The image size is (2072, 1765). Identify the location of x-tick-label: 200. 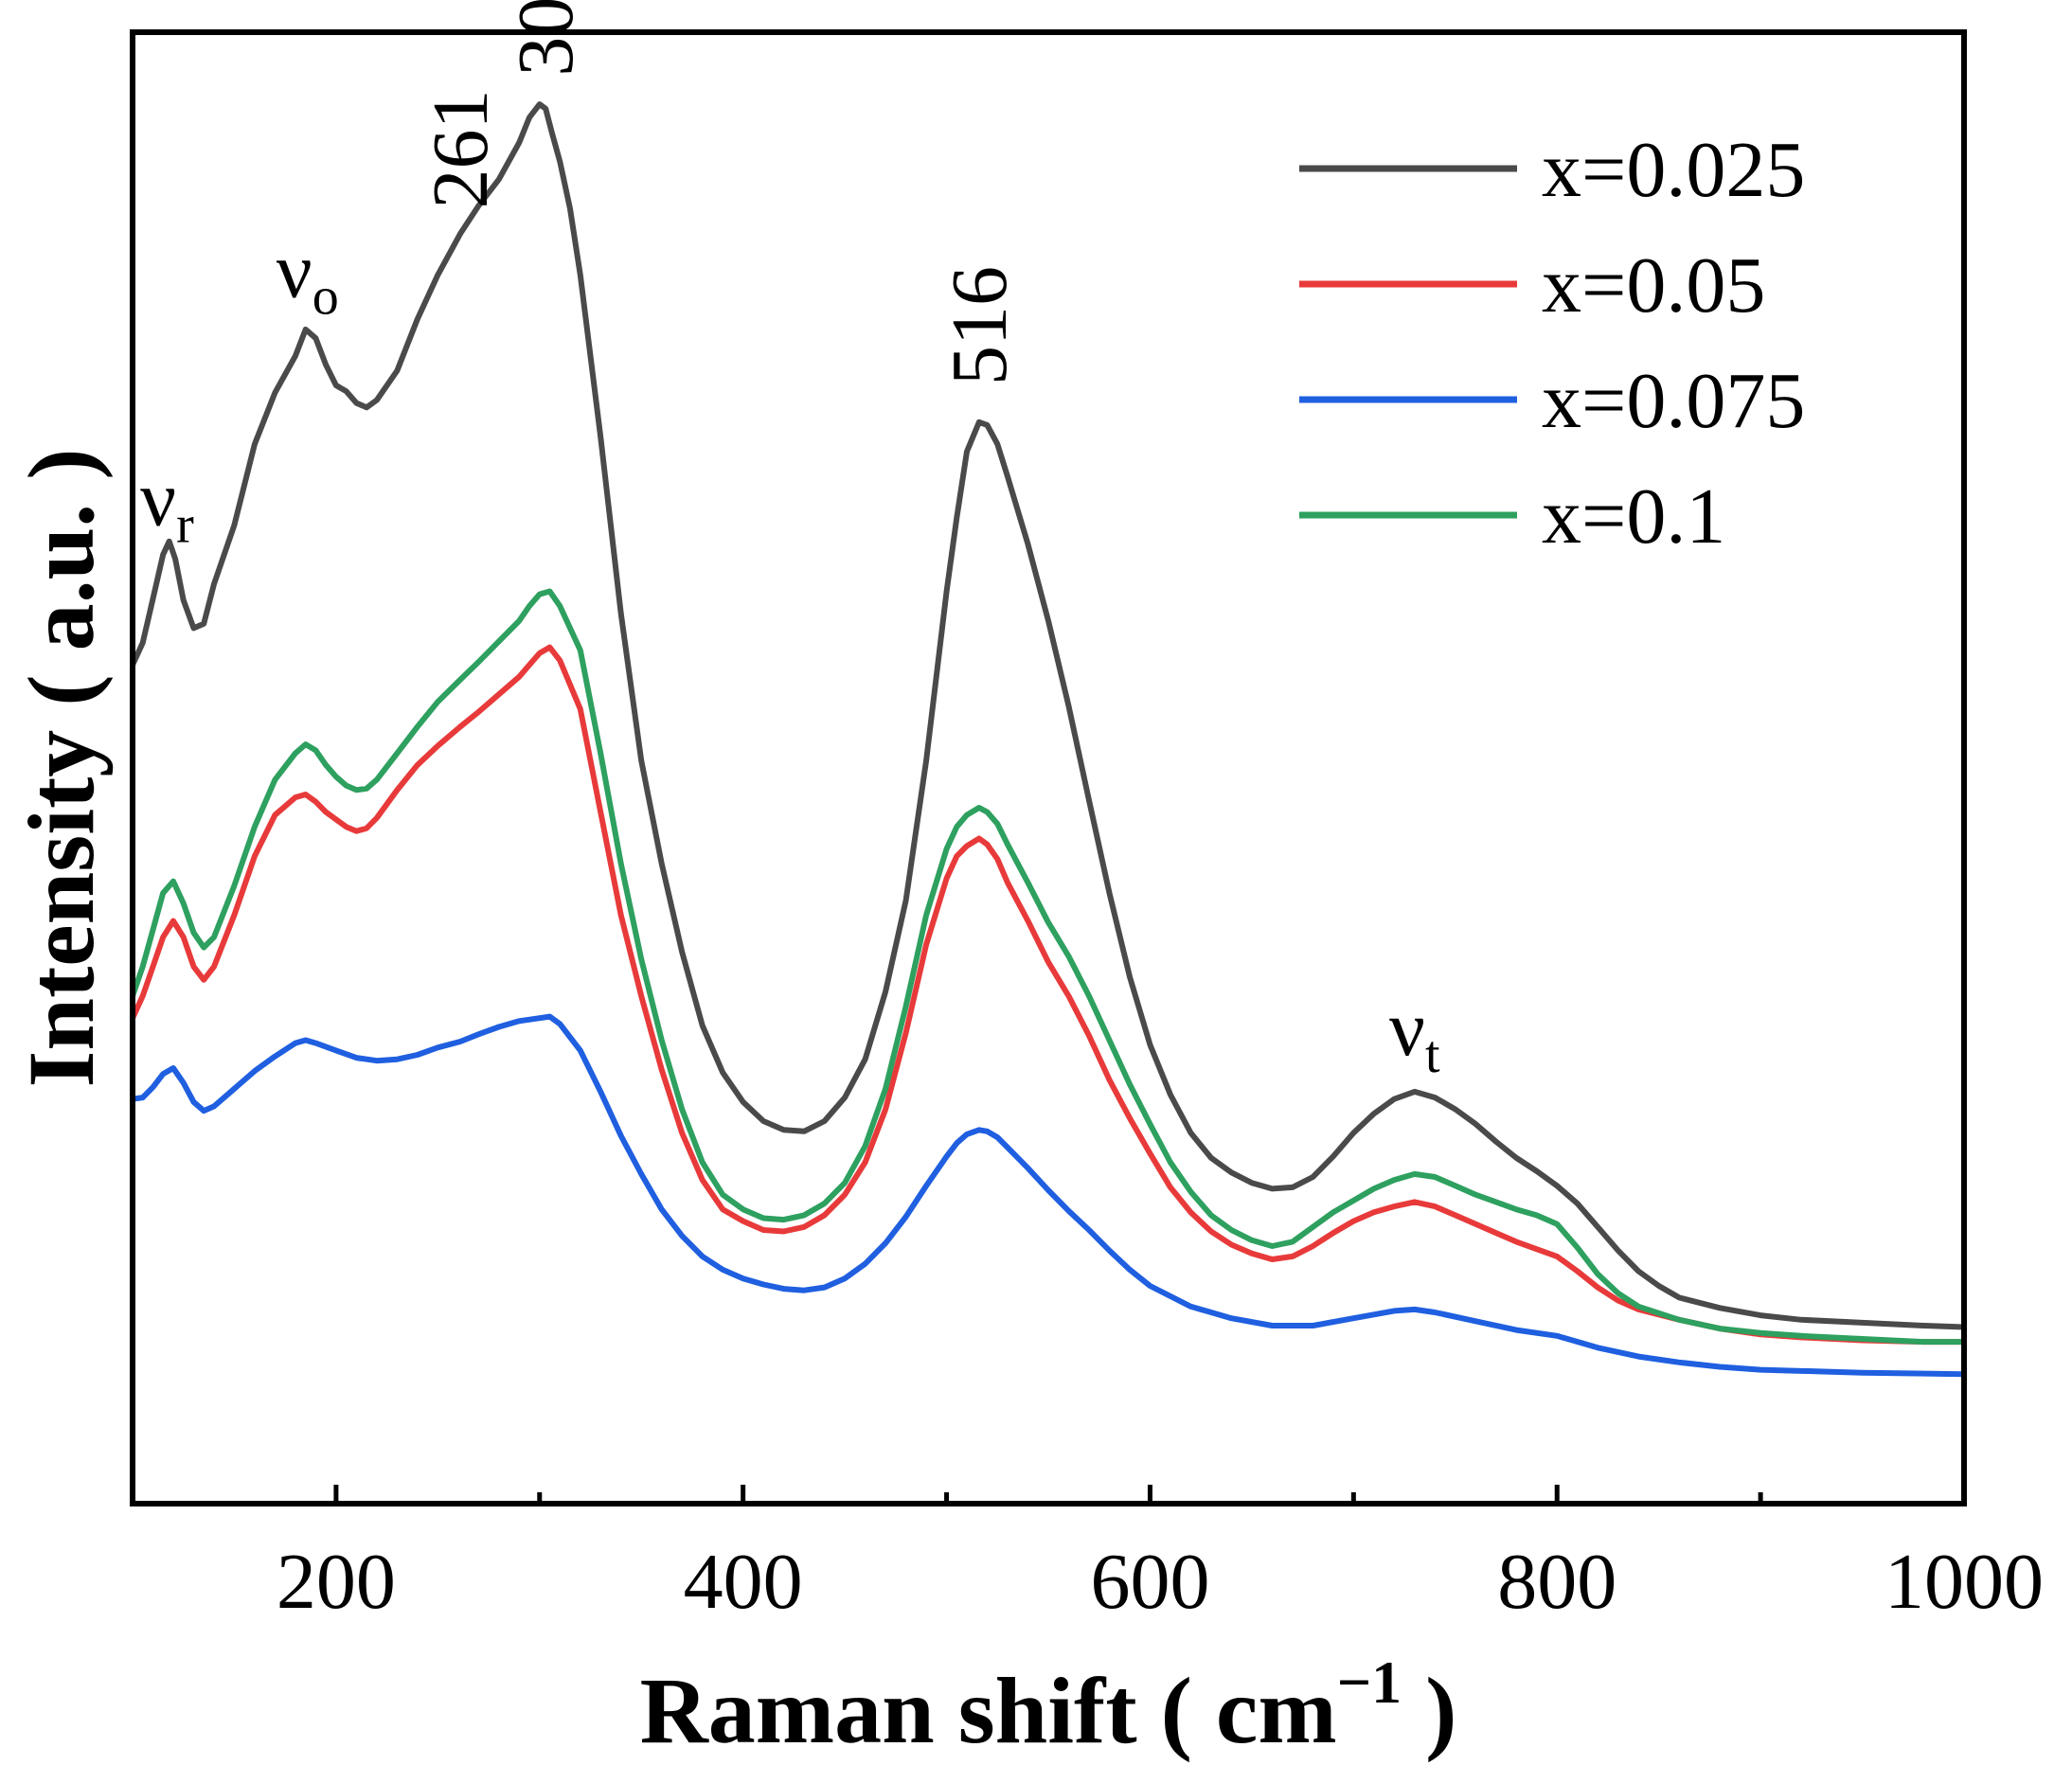
(337, 1582).